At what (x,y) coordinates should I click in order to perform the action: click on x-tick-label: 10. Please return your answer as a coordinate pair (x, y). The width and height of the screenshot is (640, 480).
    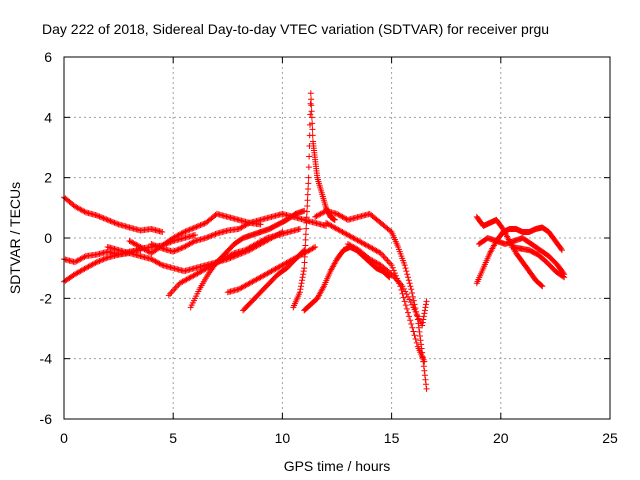
    Looking at the image, I should click on (283, 438).